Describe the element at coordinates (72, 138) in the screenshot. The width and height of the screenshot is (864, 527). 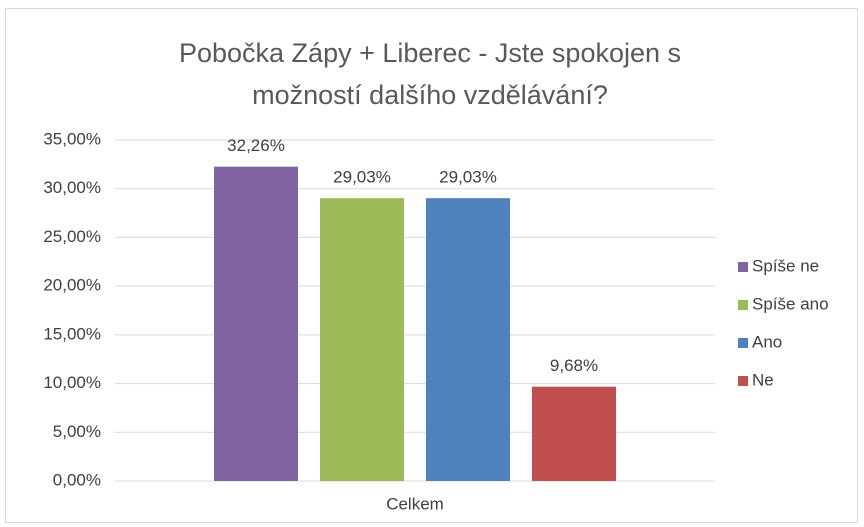
I see `y-tick-label: 35,00%` at that location.